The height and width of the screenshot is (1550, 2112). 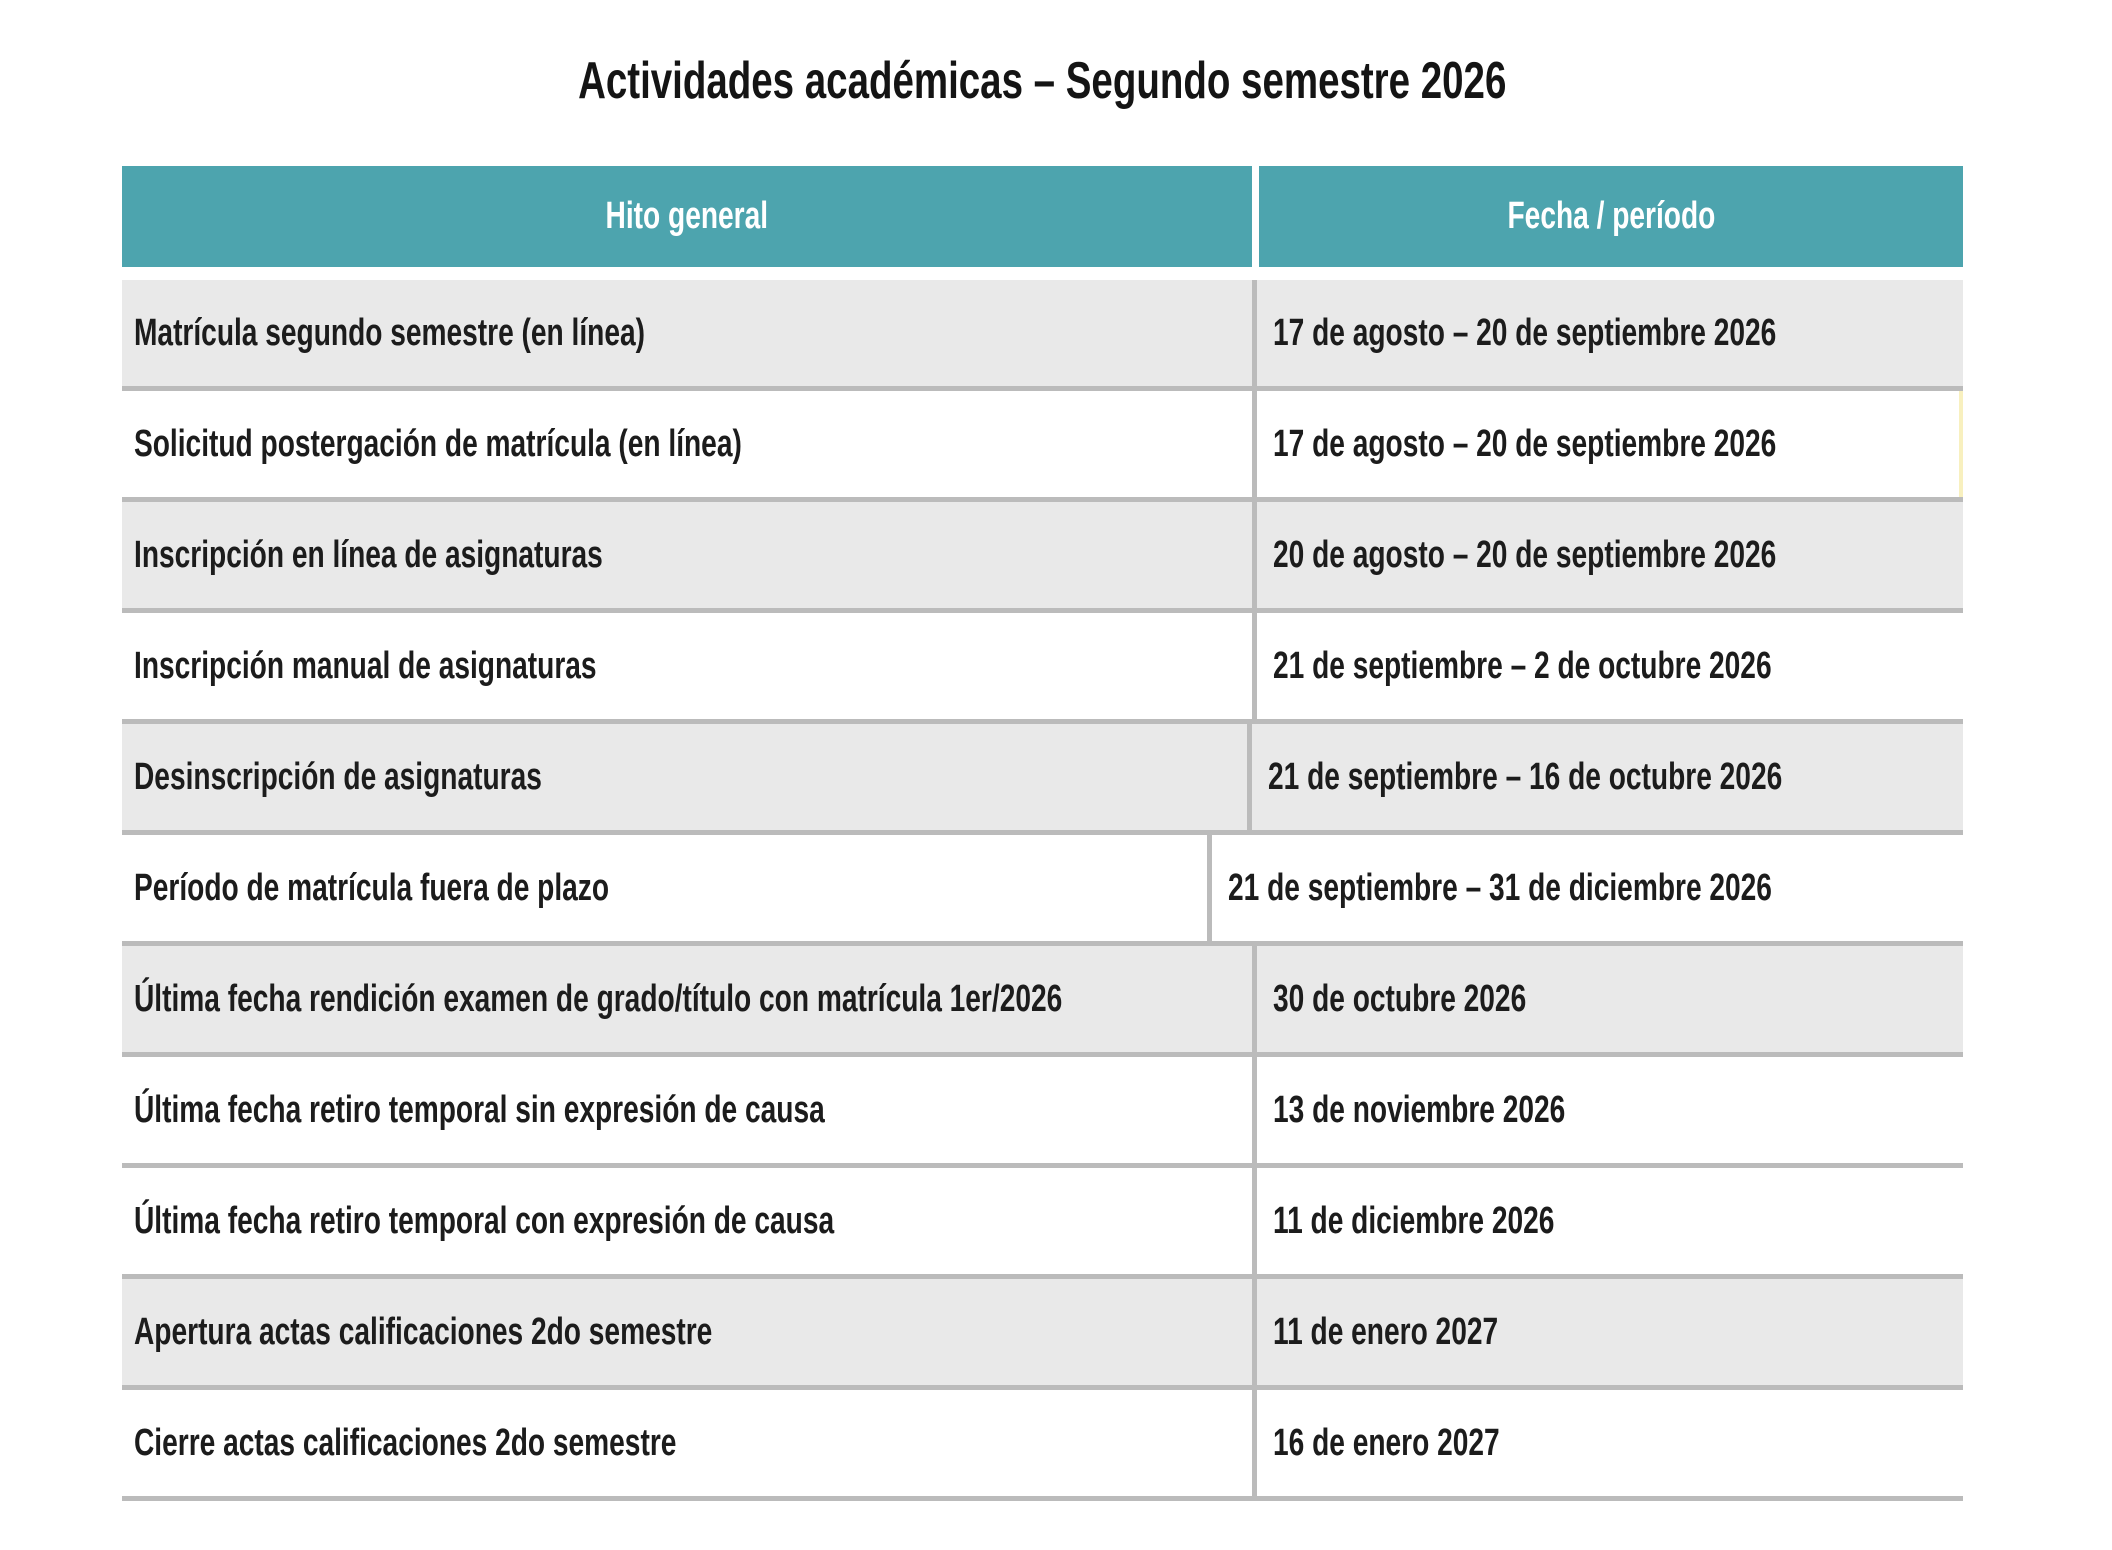 I want to click on hito-text: Cierre actas calificaciones 2do semestre, so click(x=405, y=1442).